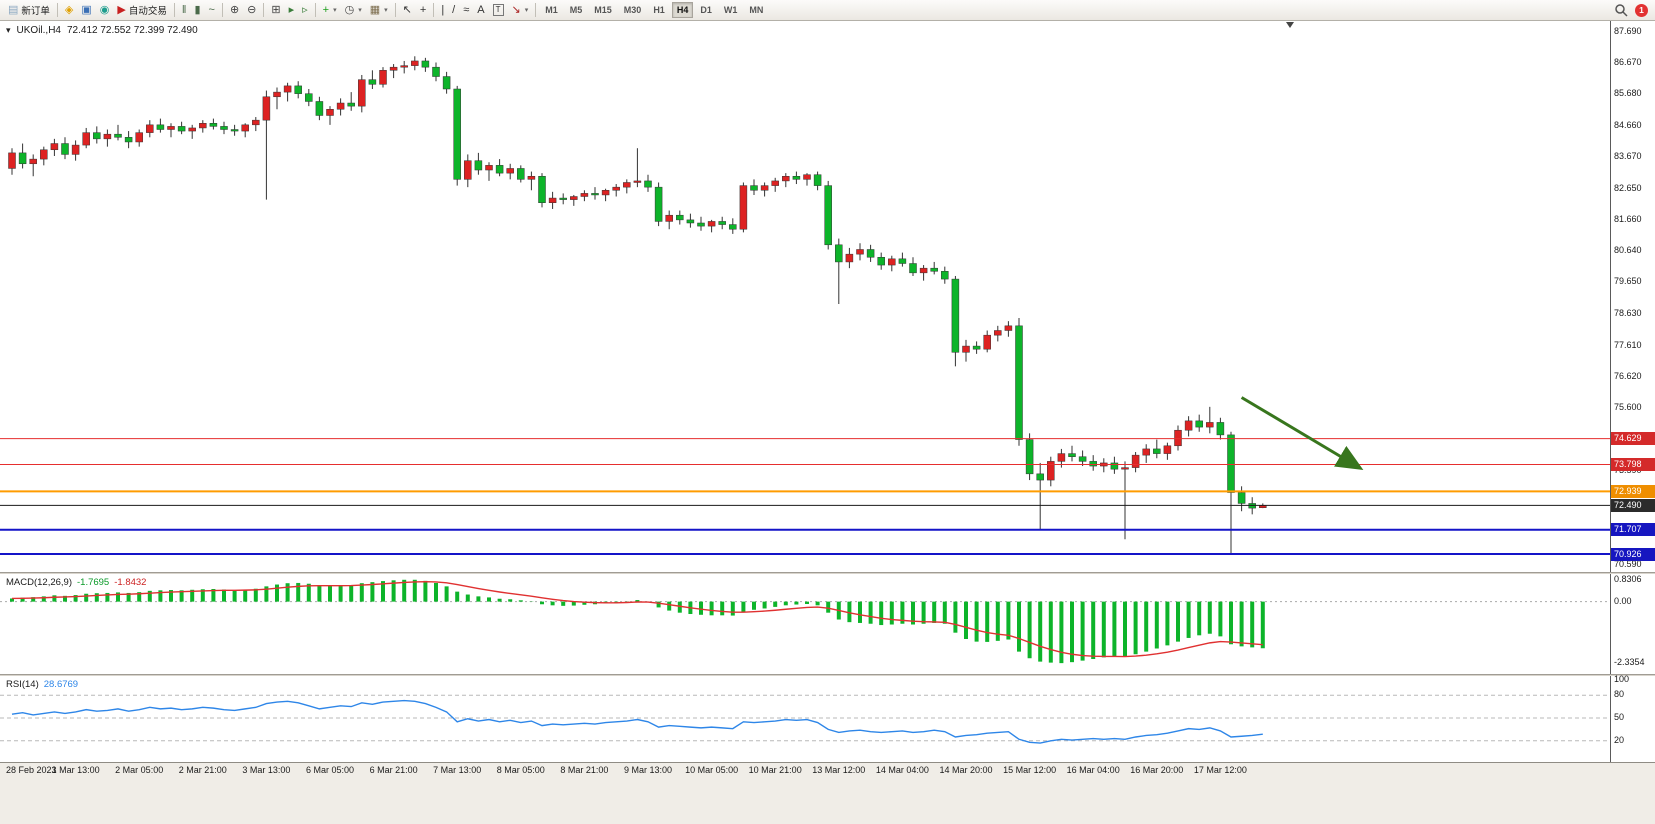 This screenshot has height=824, width=1655. I want to click on price-scale-label: 83.670, so click(1628, 155).